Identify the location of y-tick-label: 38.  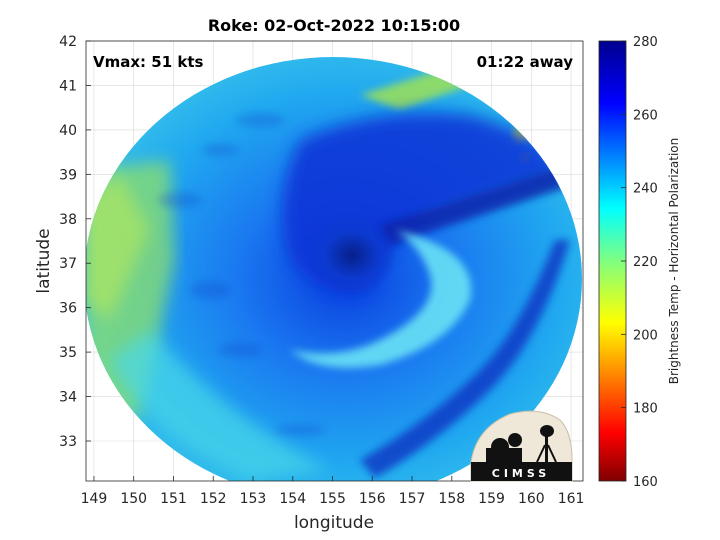
(68, 220).